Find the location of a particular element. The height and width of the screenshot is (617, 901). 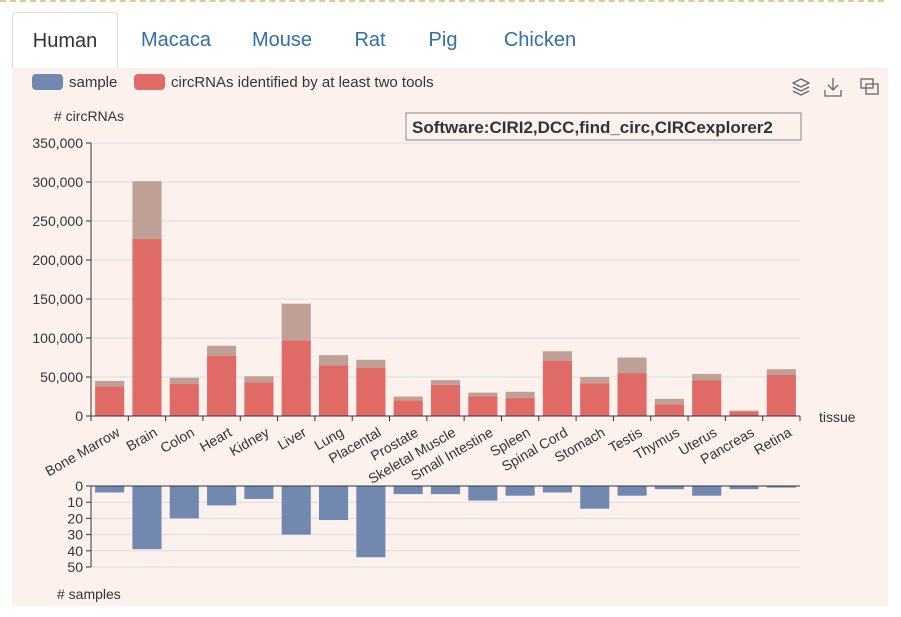

tab-mouse: Mouse is located at coordinates (282, 40).